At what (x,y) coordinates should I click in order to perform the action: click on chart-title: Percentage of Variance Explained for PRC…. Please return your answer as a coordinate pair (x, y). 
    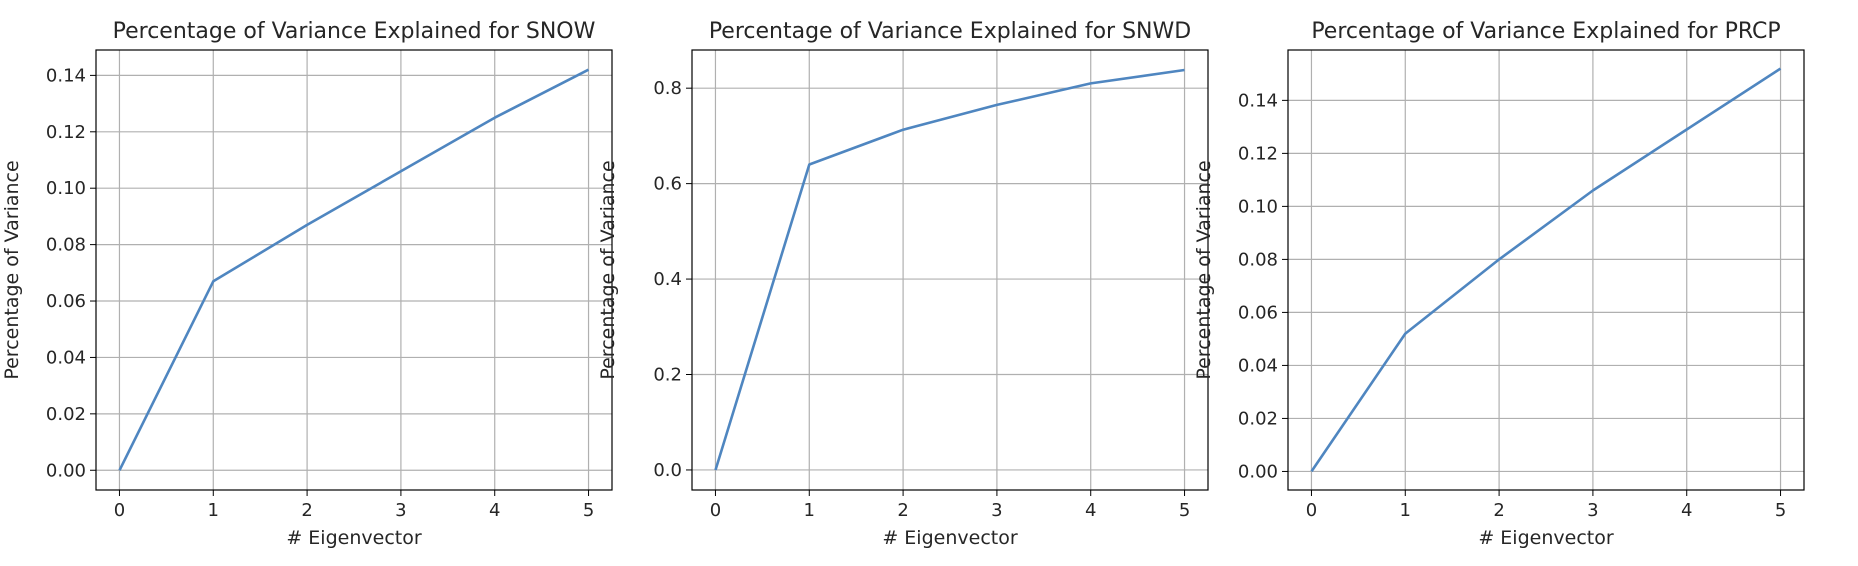
    Looking at the image, I should click on (1545, 31).